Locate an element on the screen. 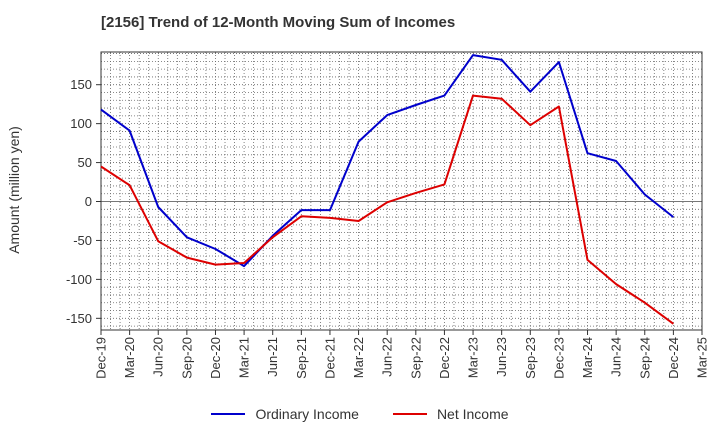  x-tick-label: Jun-20 is located at coordinates (158, 357).